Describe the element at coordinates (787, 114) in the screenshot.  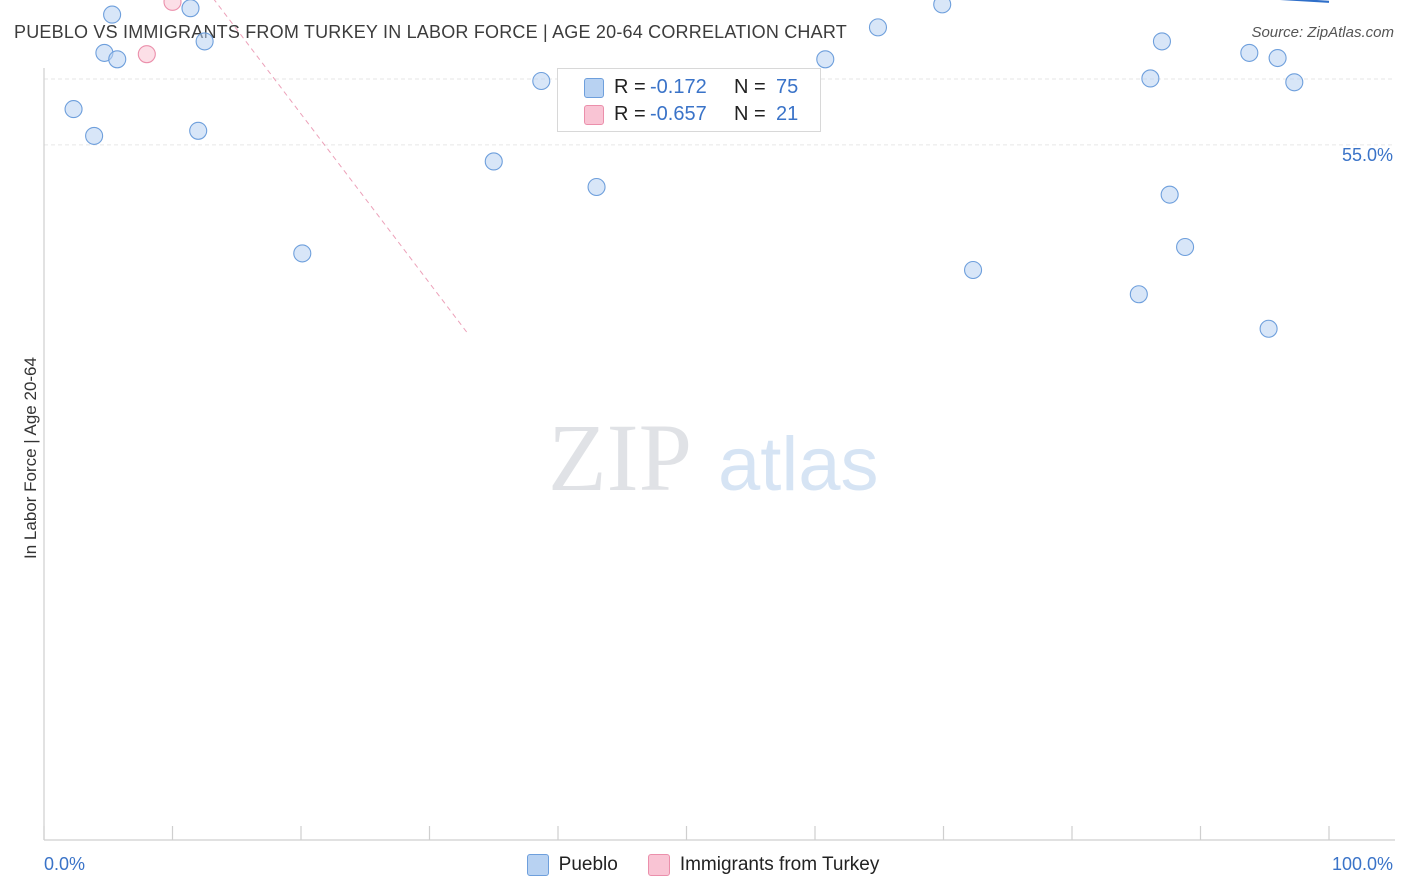
I see `n-value: 21` at that location.